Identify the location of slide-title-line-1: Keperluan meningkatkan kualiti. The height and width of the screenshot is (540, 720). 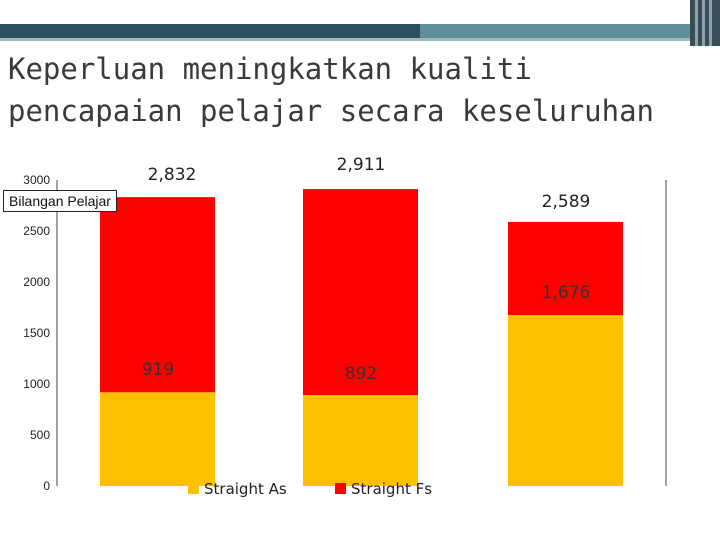
(270, 69).